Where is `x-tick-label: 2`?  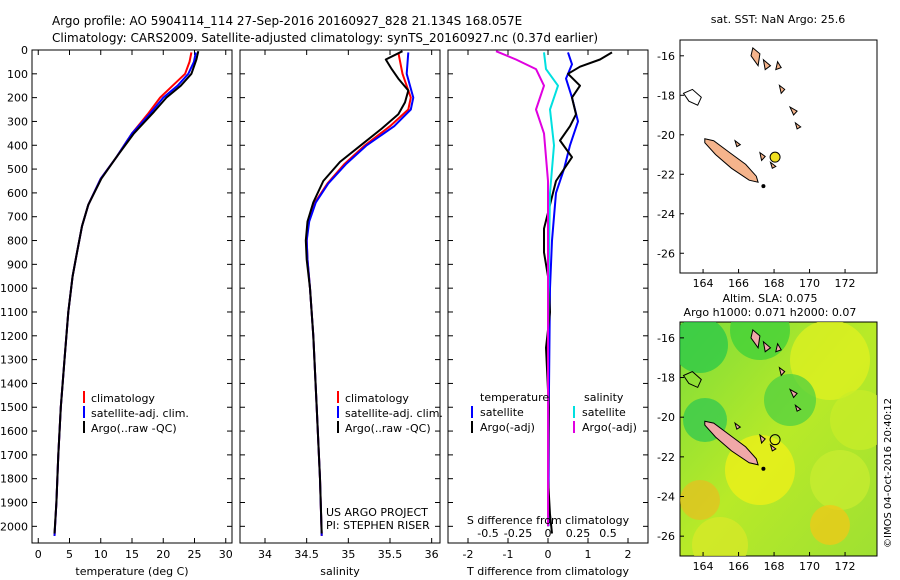
x-tick-label: 2 is located at coordinates (628, 554).